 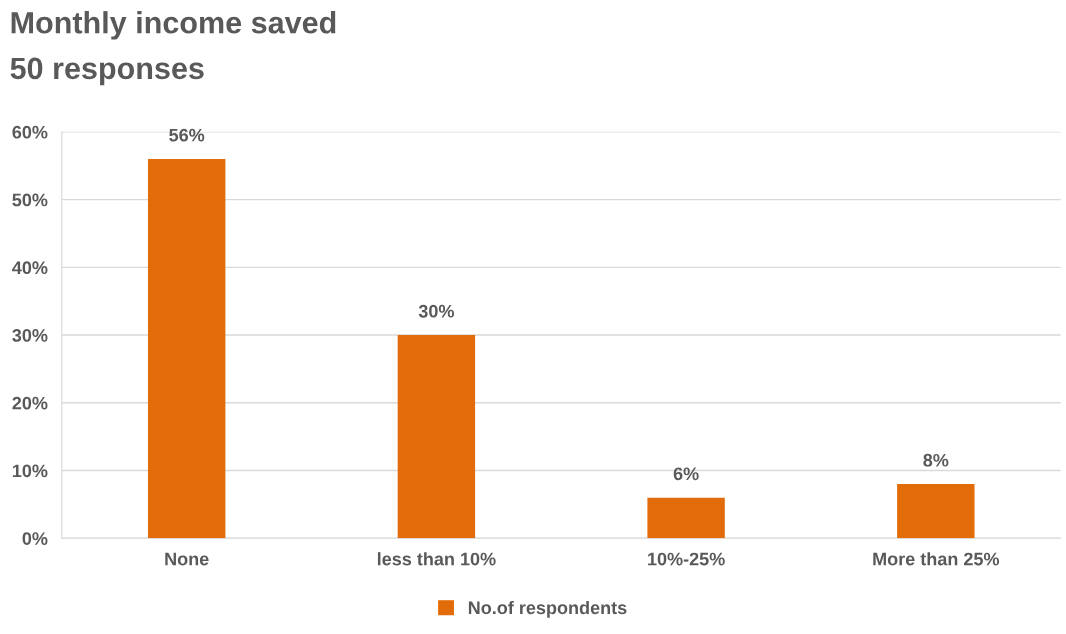 I want to click on chart-subtitle: 50 responses, so click(x=107, y=71).